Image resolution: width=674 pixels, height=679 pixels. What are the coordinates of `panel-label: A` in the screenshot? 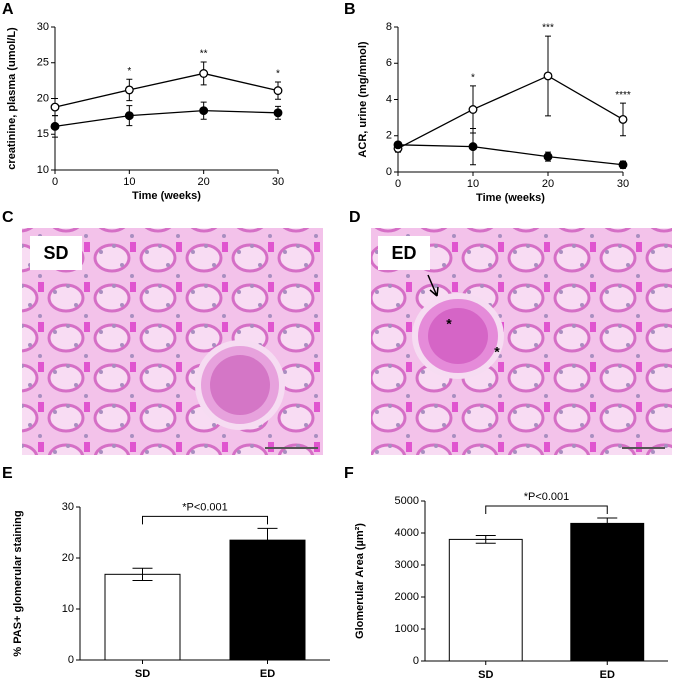 It's located at (8, 9).